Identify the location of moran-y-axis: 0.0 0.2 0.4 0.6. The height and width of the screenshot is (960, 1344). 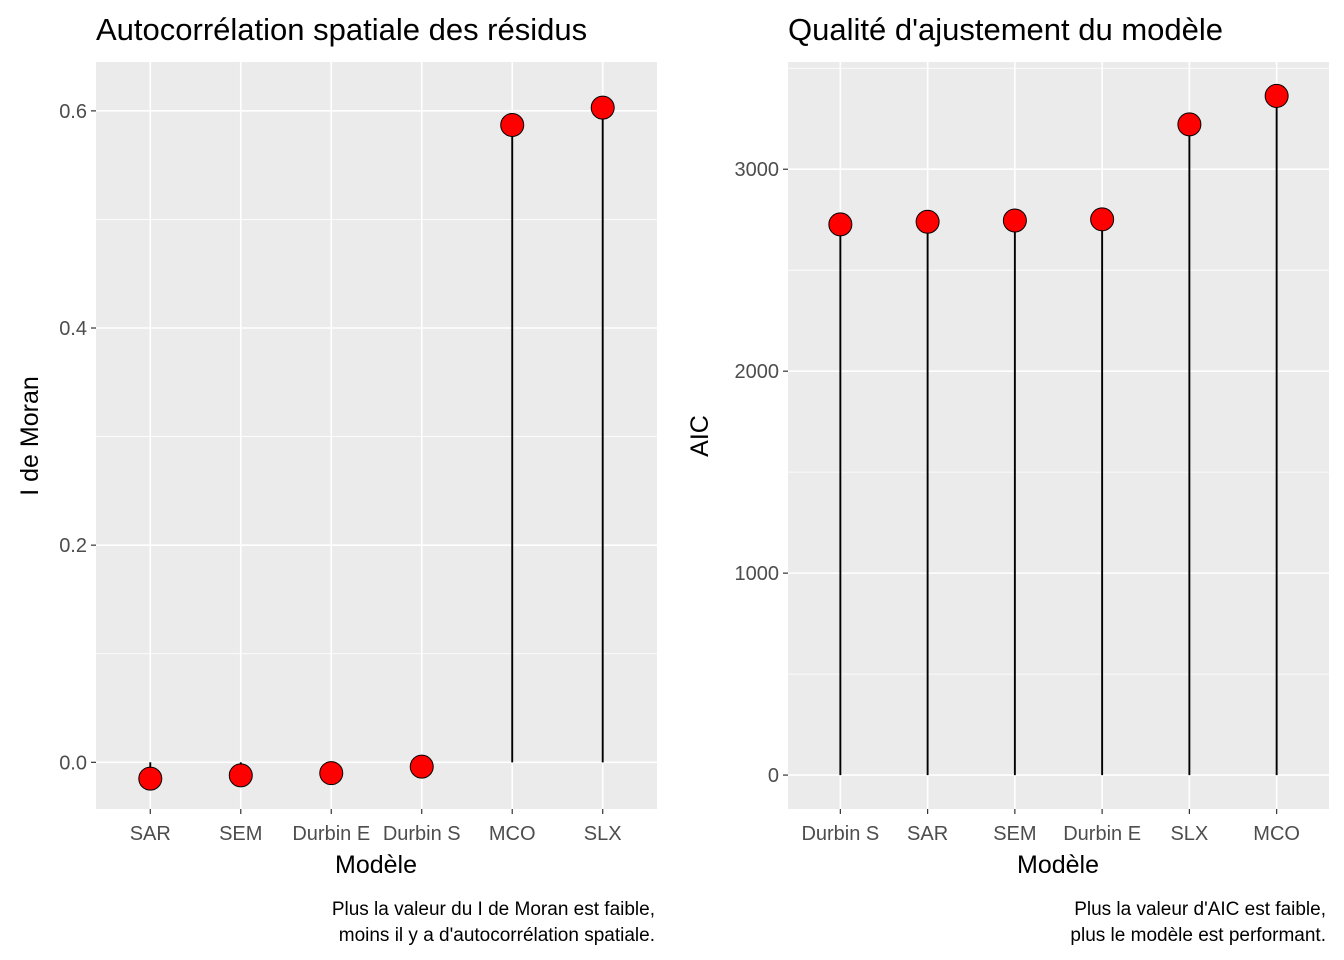
(77, 437).